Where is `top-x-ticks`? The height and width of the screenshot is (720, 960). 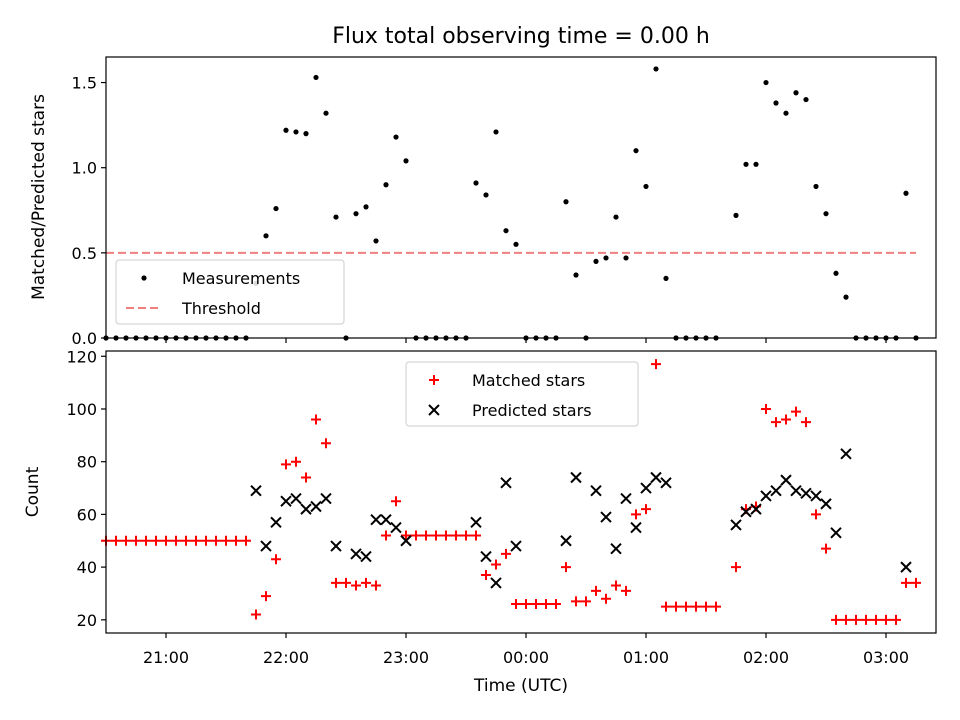
top-x-ticks is located at coordinates (526, 340).